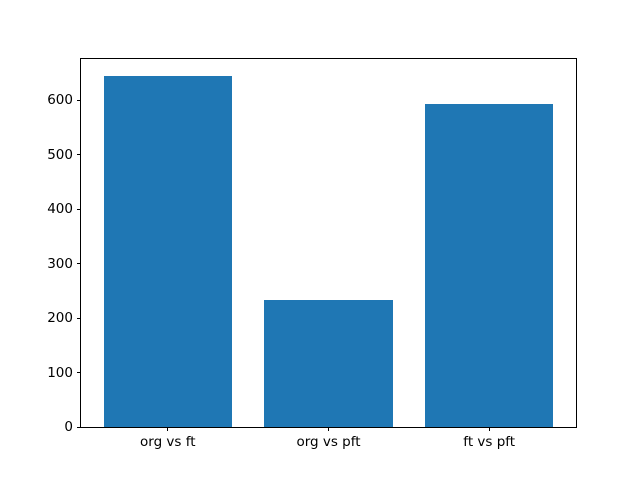 This screenshot has height=480, width=640. What do you see at coordinates (489, 442) in the screenshot?
I see `x-tick-label: ft vs pft` at bounding box center [489, 442].